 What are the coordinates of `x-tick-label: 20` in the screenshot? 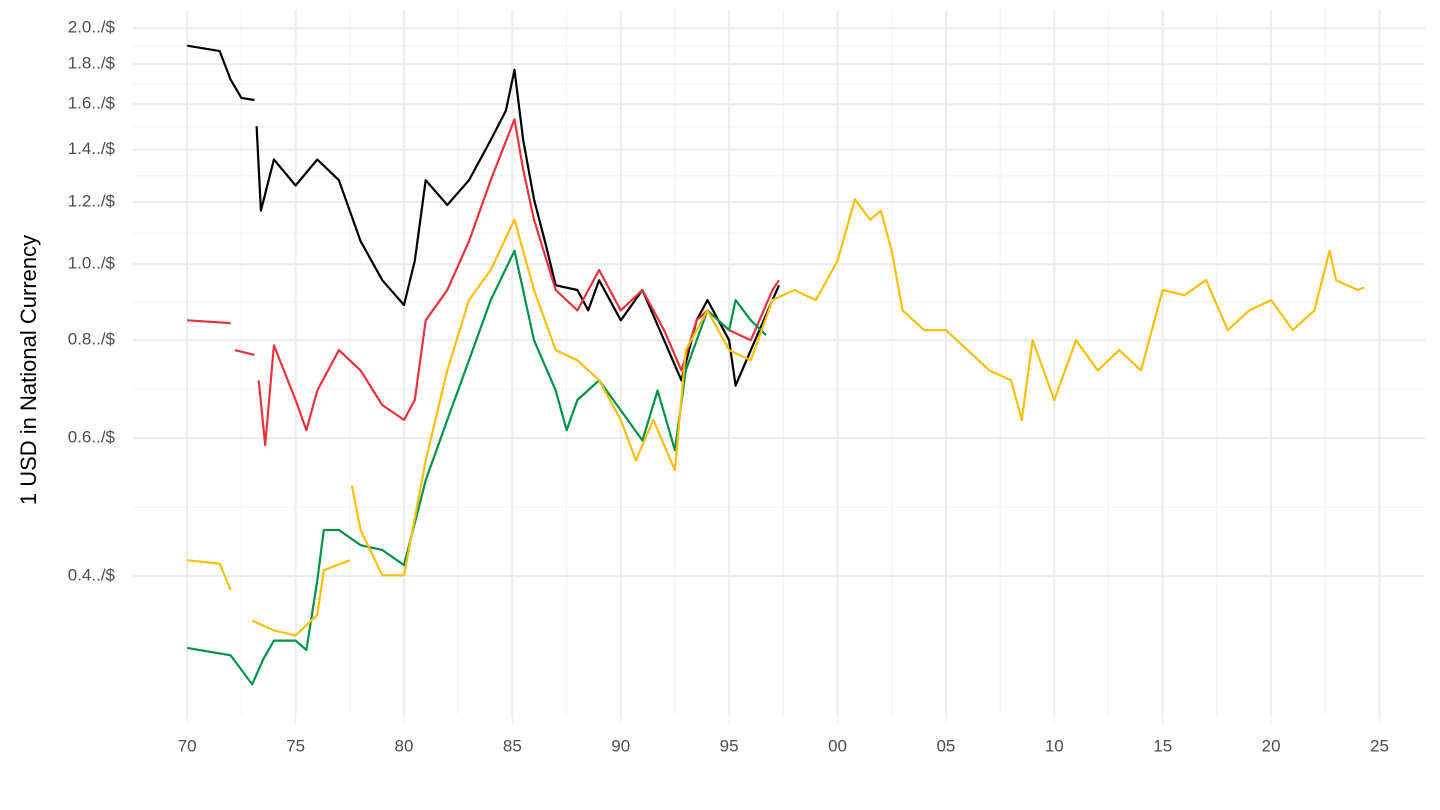 It's located at (1271, 745).